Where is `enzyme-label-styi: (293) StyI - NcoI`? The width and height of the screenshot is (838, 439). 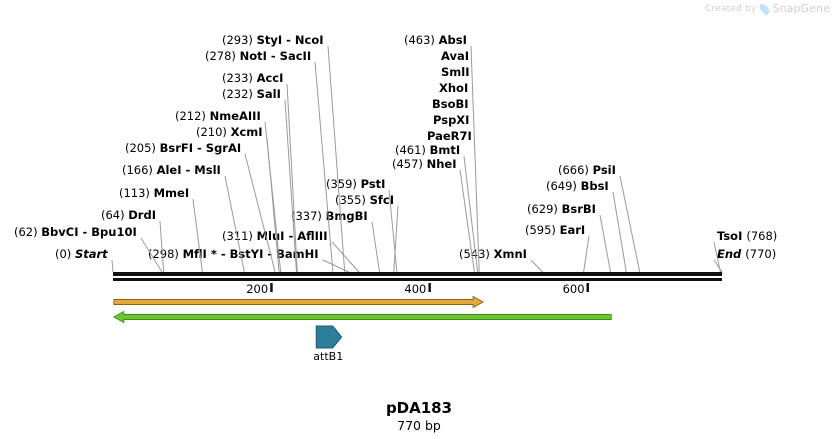
enzyme-label-styi: (293) StyI - NcoI is located at coordinates (273, 40).